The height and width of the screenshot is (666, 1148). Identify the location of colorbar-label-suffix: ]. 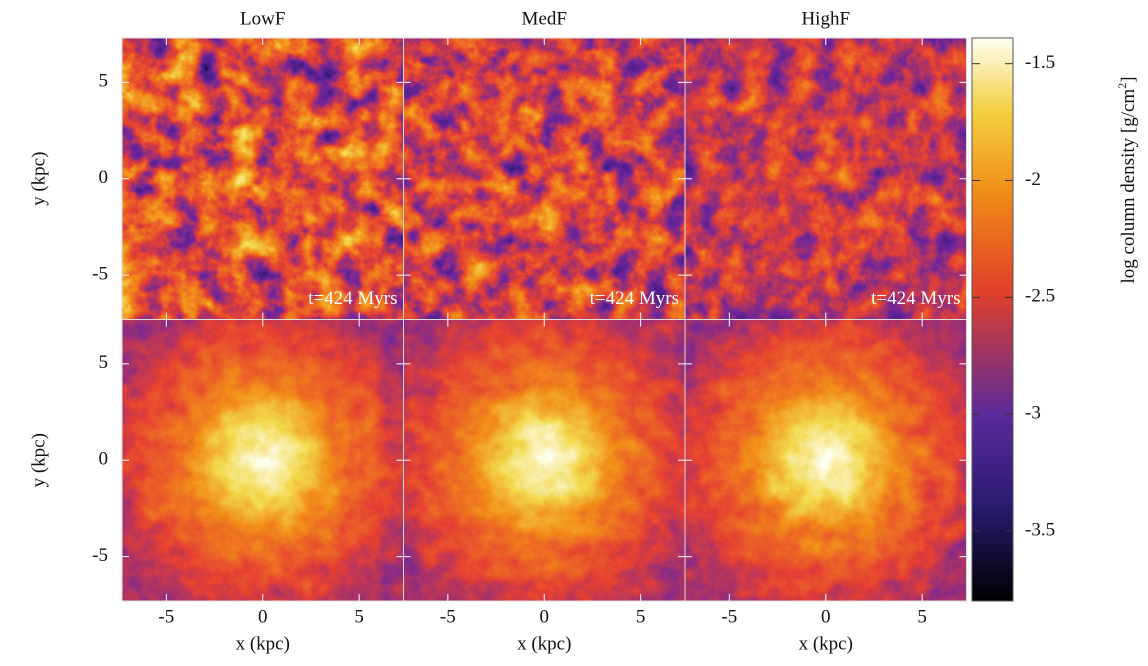
(1128, 79).